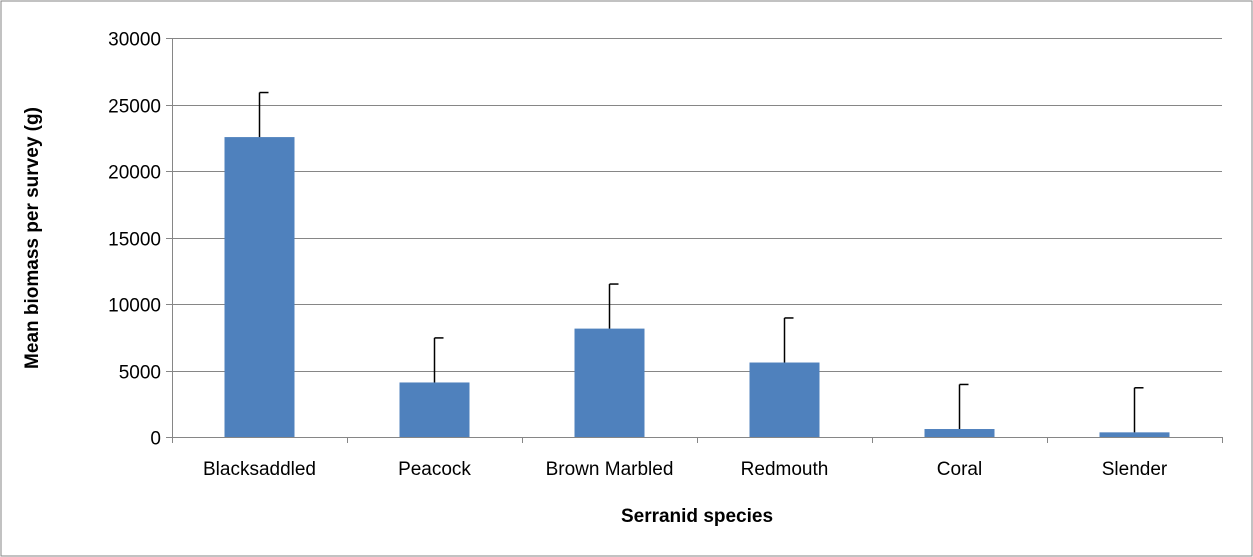 This screenshot has width=1253, height=557. Describe the element at coordinates (134, 107) in the screenshot. I see `y-tick-label: 25000` at that location.